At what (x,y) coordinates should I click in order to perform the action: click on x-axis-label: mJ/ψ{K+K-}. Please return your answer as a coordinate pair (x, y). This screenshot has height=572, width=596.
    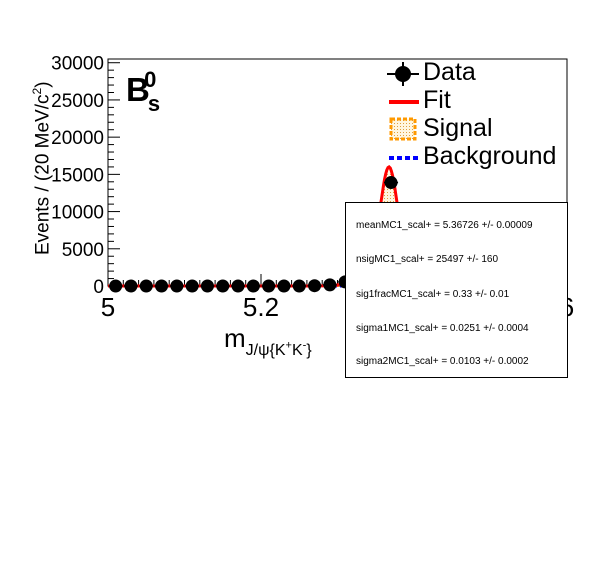
    Looking at the image, I should click on (268, 341).